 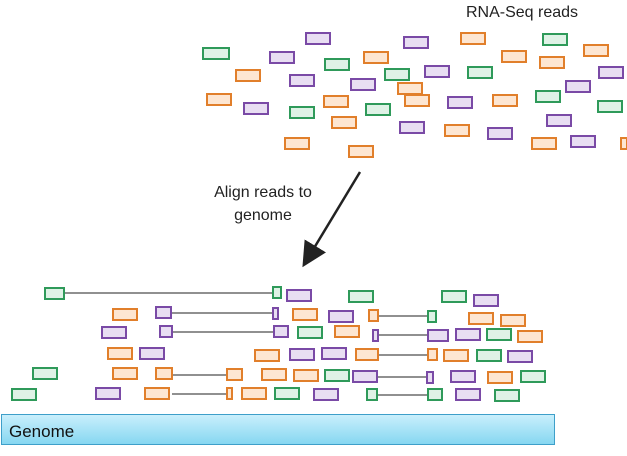 What do you see at coordinates (246, 344) in the screenshot?
I see `splice-junction-lines` at bounding box center [246, 344].